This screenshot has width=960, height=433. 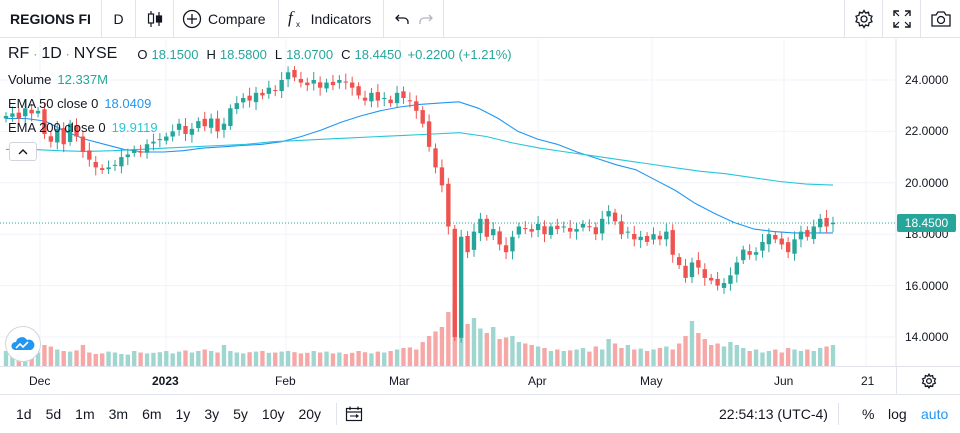 I want to click on time-label: Feb, so click(x=285, y=381).